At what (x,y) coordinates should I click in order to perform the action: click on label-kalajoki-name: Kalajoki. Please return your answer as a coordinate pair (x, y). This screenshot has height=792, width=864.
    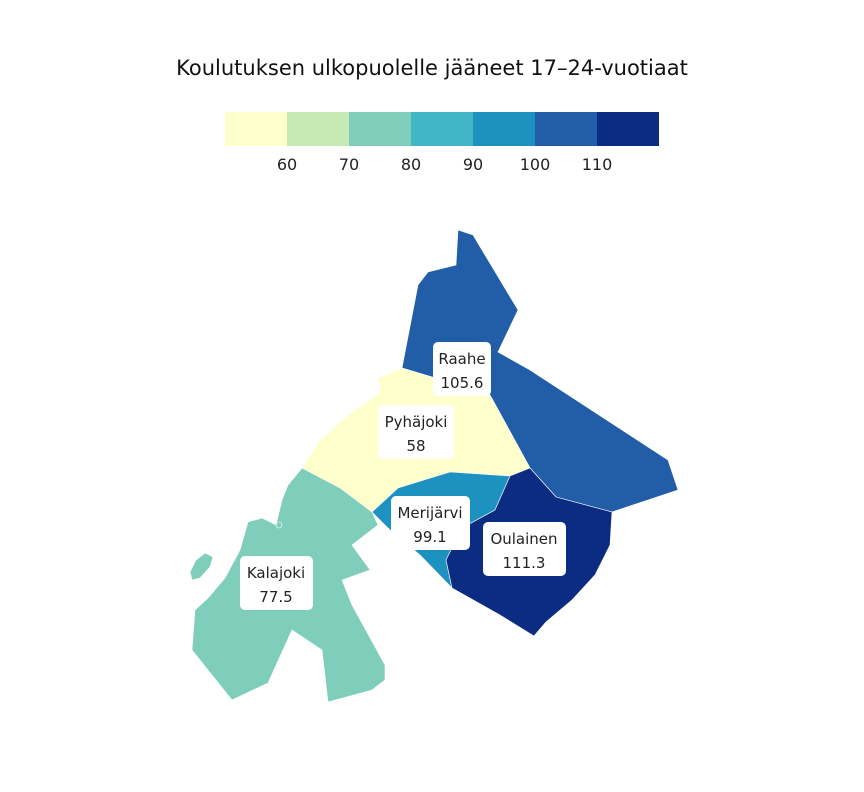
    Looking at the image, I should click on (276, 573).